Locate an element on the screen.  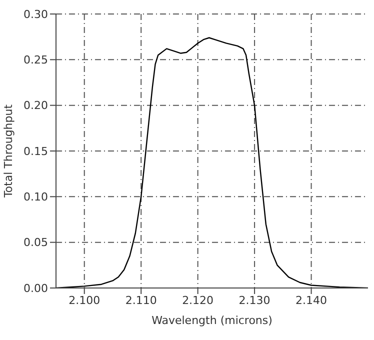
x-tick-label: 2.120 is located at coordinates (198, 300).